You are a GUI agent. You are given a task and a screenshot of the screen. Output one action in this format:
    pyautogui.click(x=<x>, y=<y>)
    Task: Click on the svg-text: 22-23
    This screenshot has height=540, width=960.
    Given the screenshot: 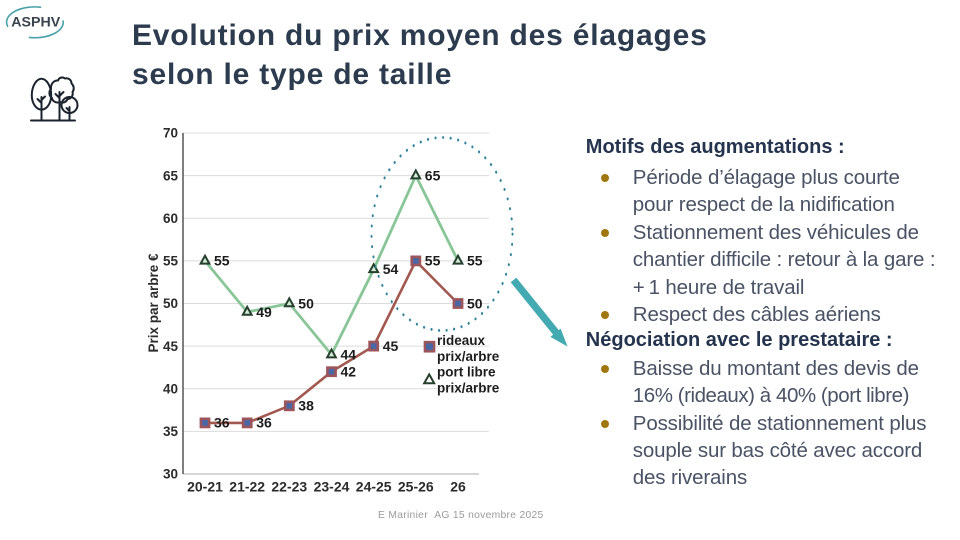 What is the action you would take?
    pyautogui.click(x=289, y=487)
    